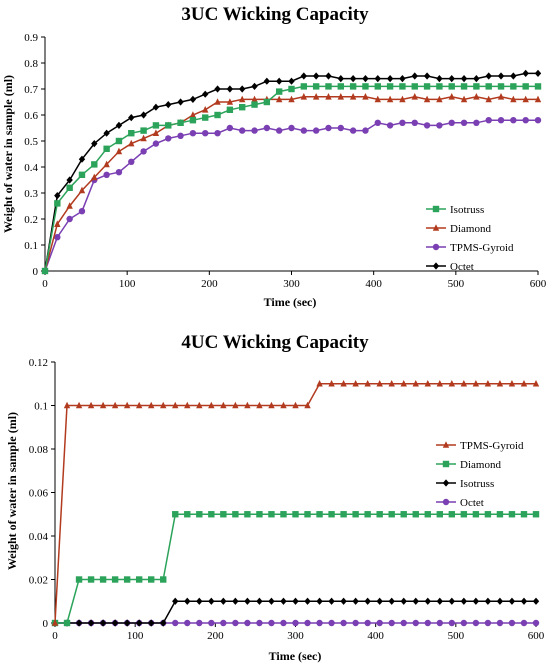  I want to click on chart-title: 4UC Wicking Capacity, so click(275, 343).